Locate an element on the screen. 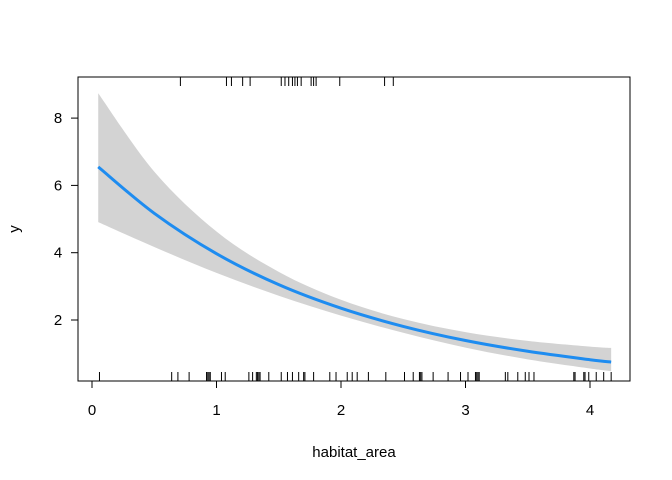 The height and width of the screenshot is (480, 672). x-tick-label: 1 is located at coordinates (216, 410).